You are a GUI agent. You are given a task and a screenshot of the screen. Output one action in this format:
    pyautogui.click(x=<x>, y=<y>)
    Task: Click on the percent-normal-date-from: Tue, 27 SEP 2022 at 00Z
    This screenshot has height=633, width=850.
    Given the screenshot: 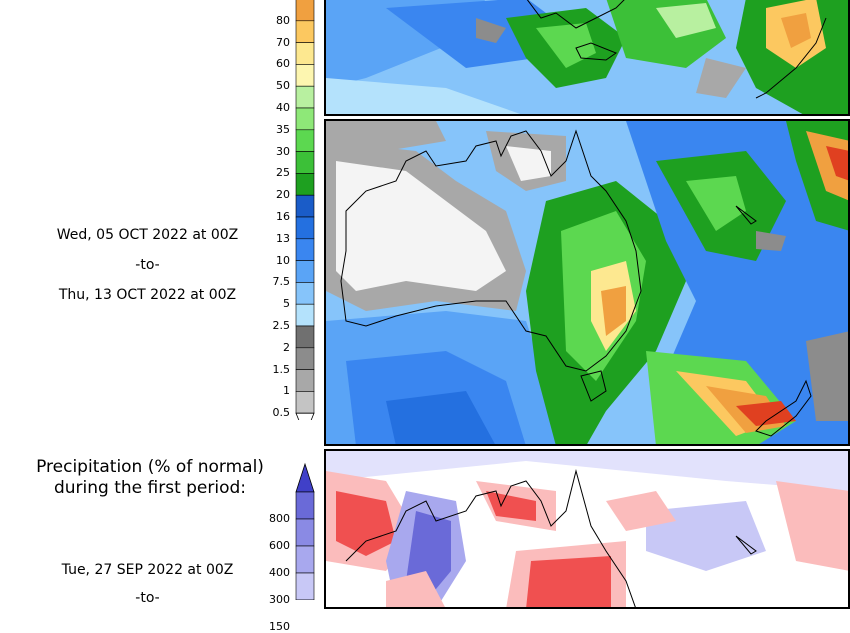 What is the action you would take?
    pyautogui.click(x=147, y=570)
    